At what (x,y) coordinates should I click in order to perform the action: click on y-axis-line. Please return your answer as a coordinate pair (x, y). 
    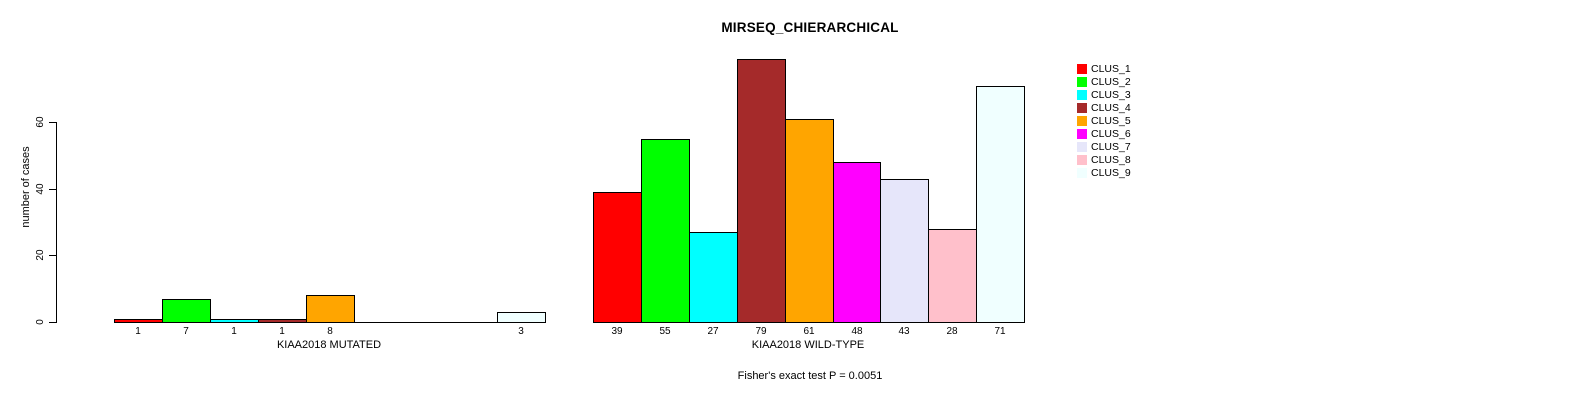
    Looking at the image, I should click on (56, 222).